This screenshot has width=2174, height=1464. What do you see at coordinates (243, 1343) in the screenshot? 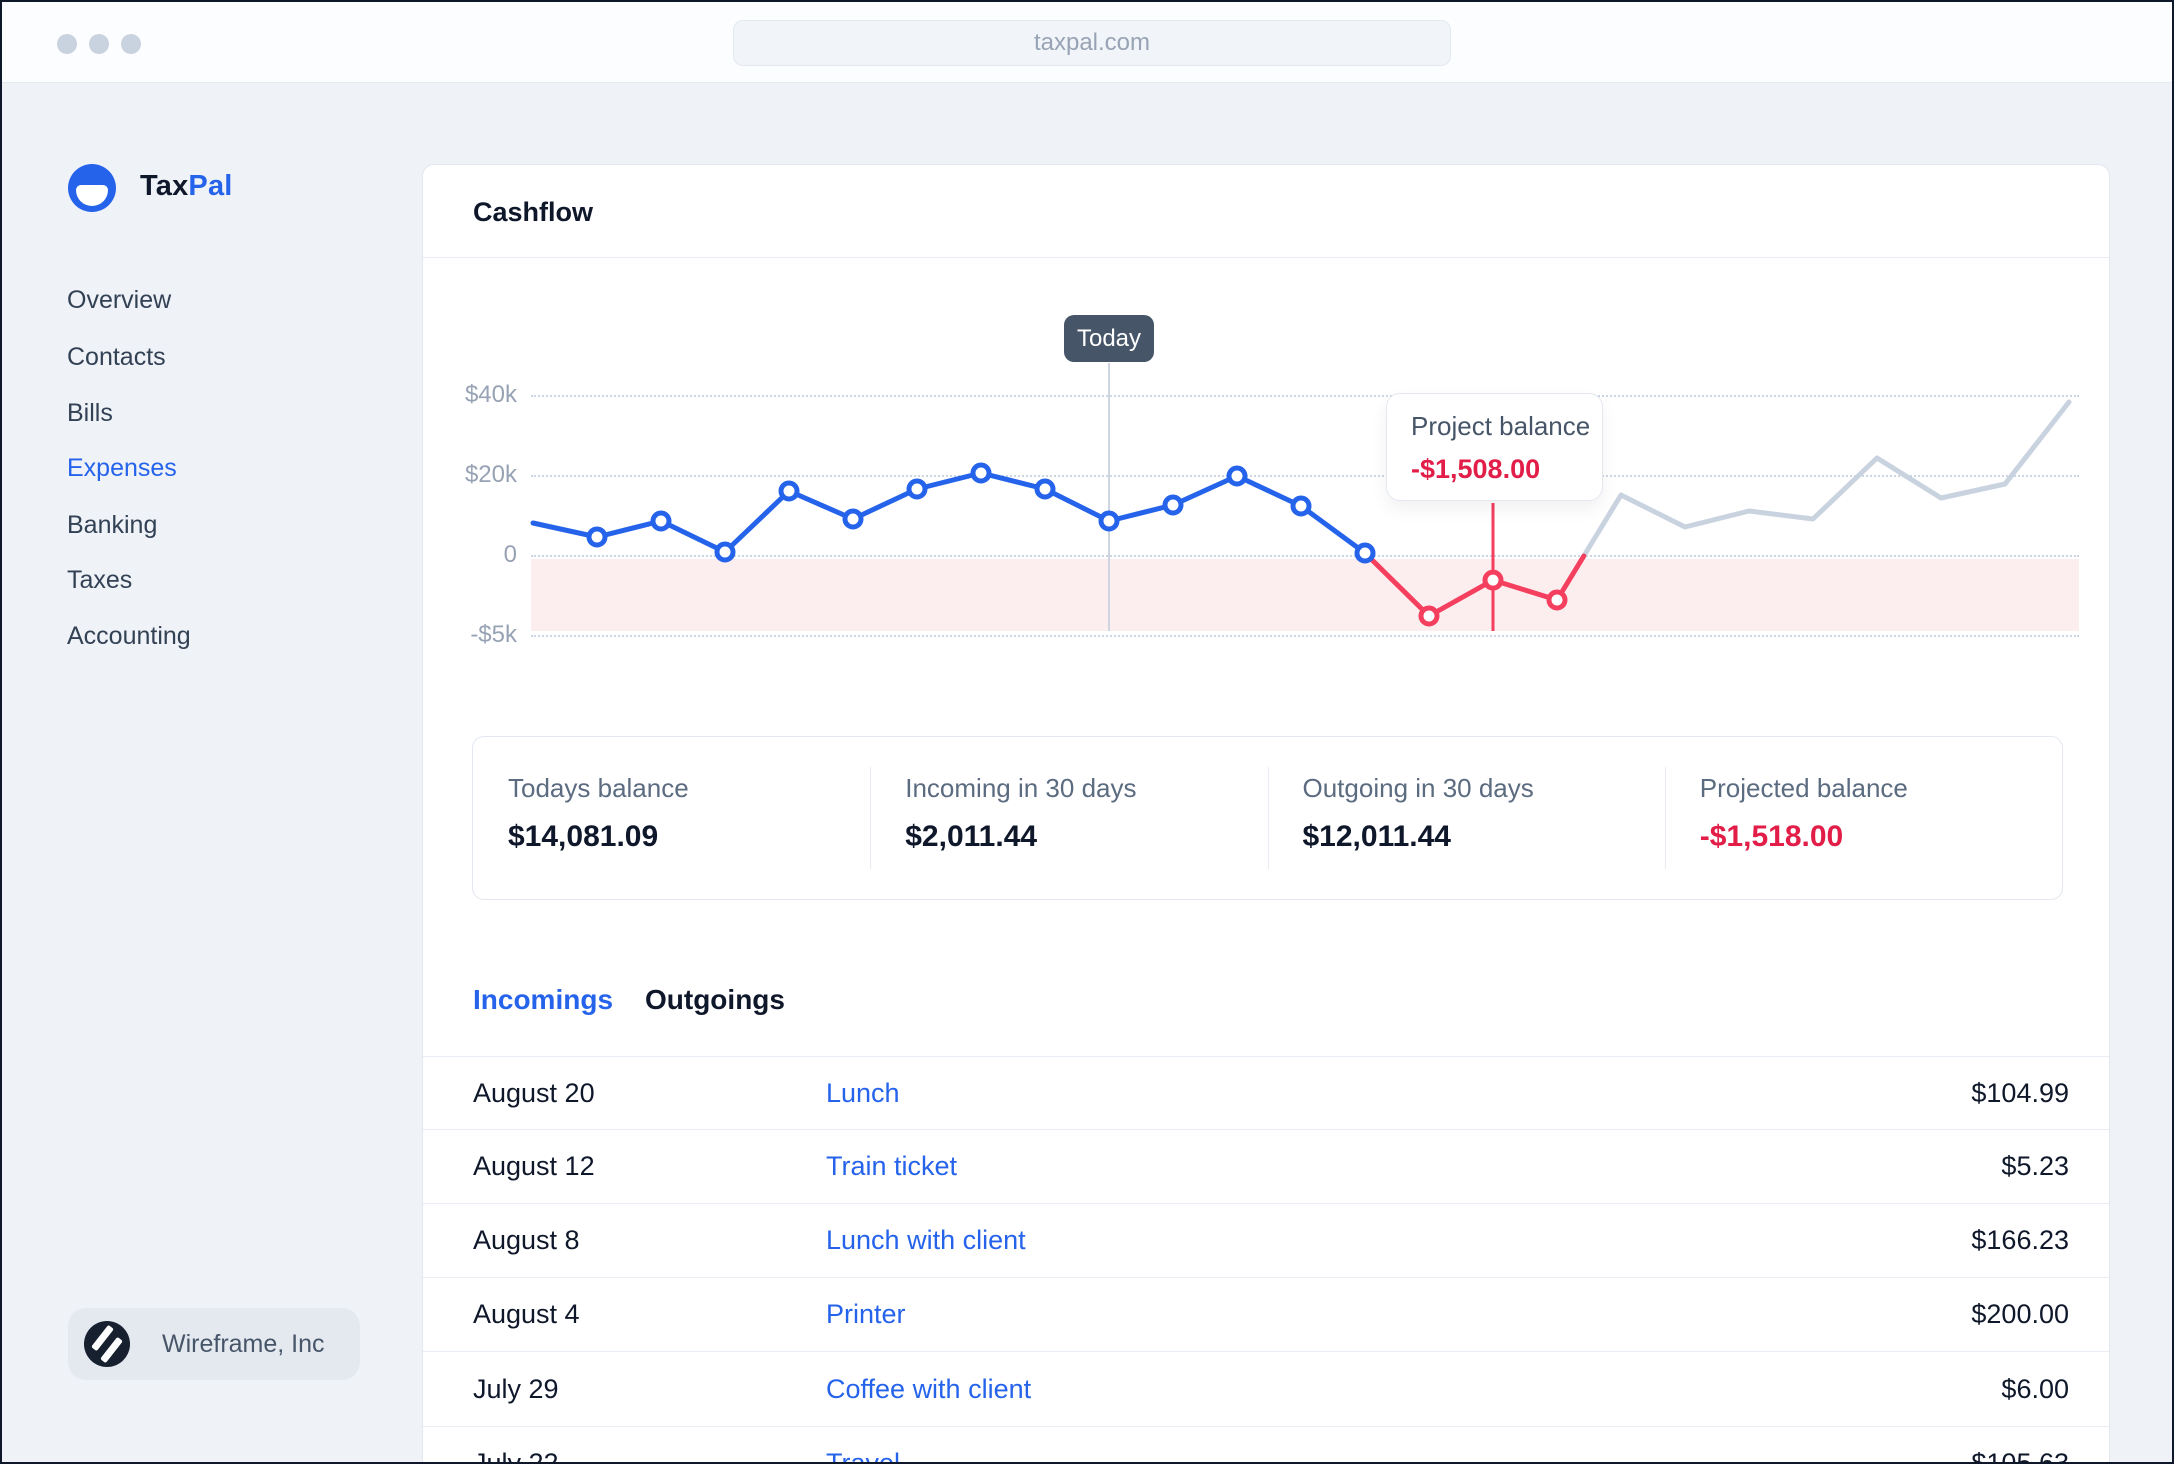
I see `workspace-name: Wireframe, Inc` at bounding box center [243, 1343].